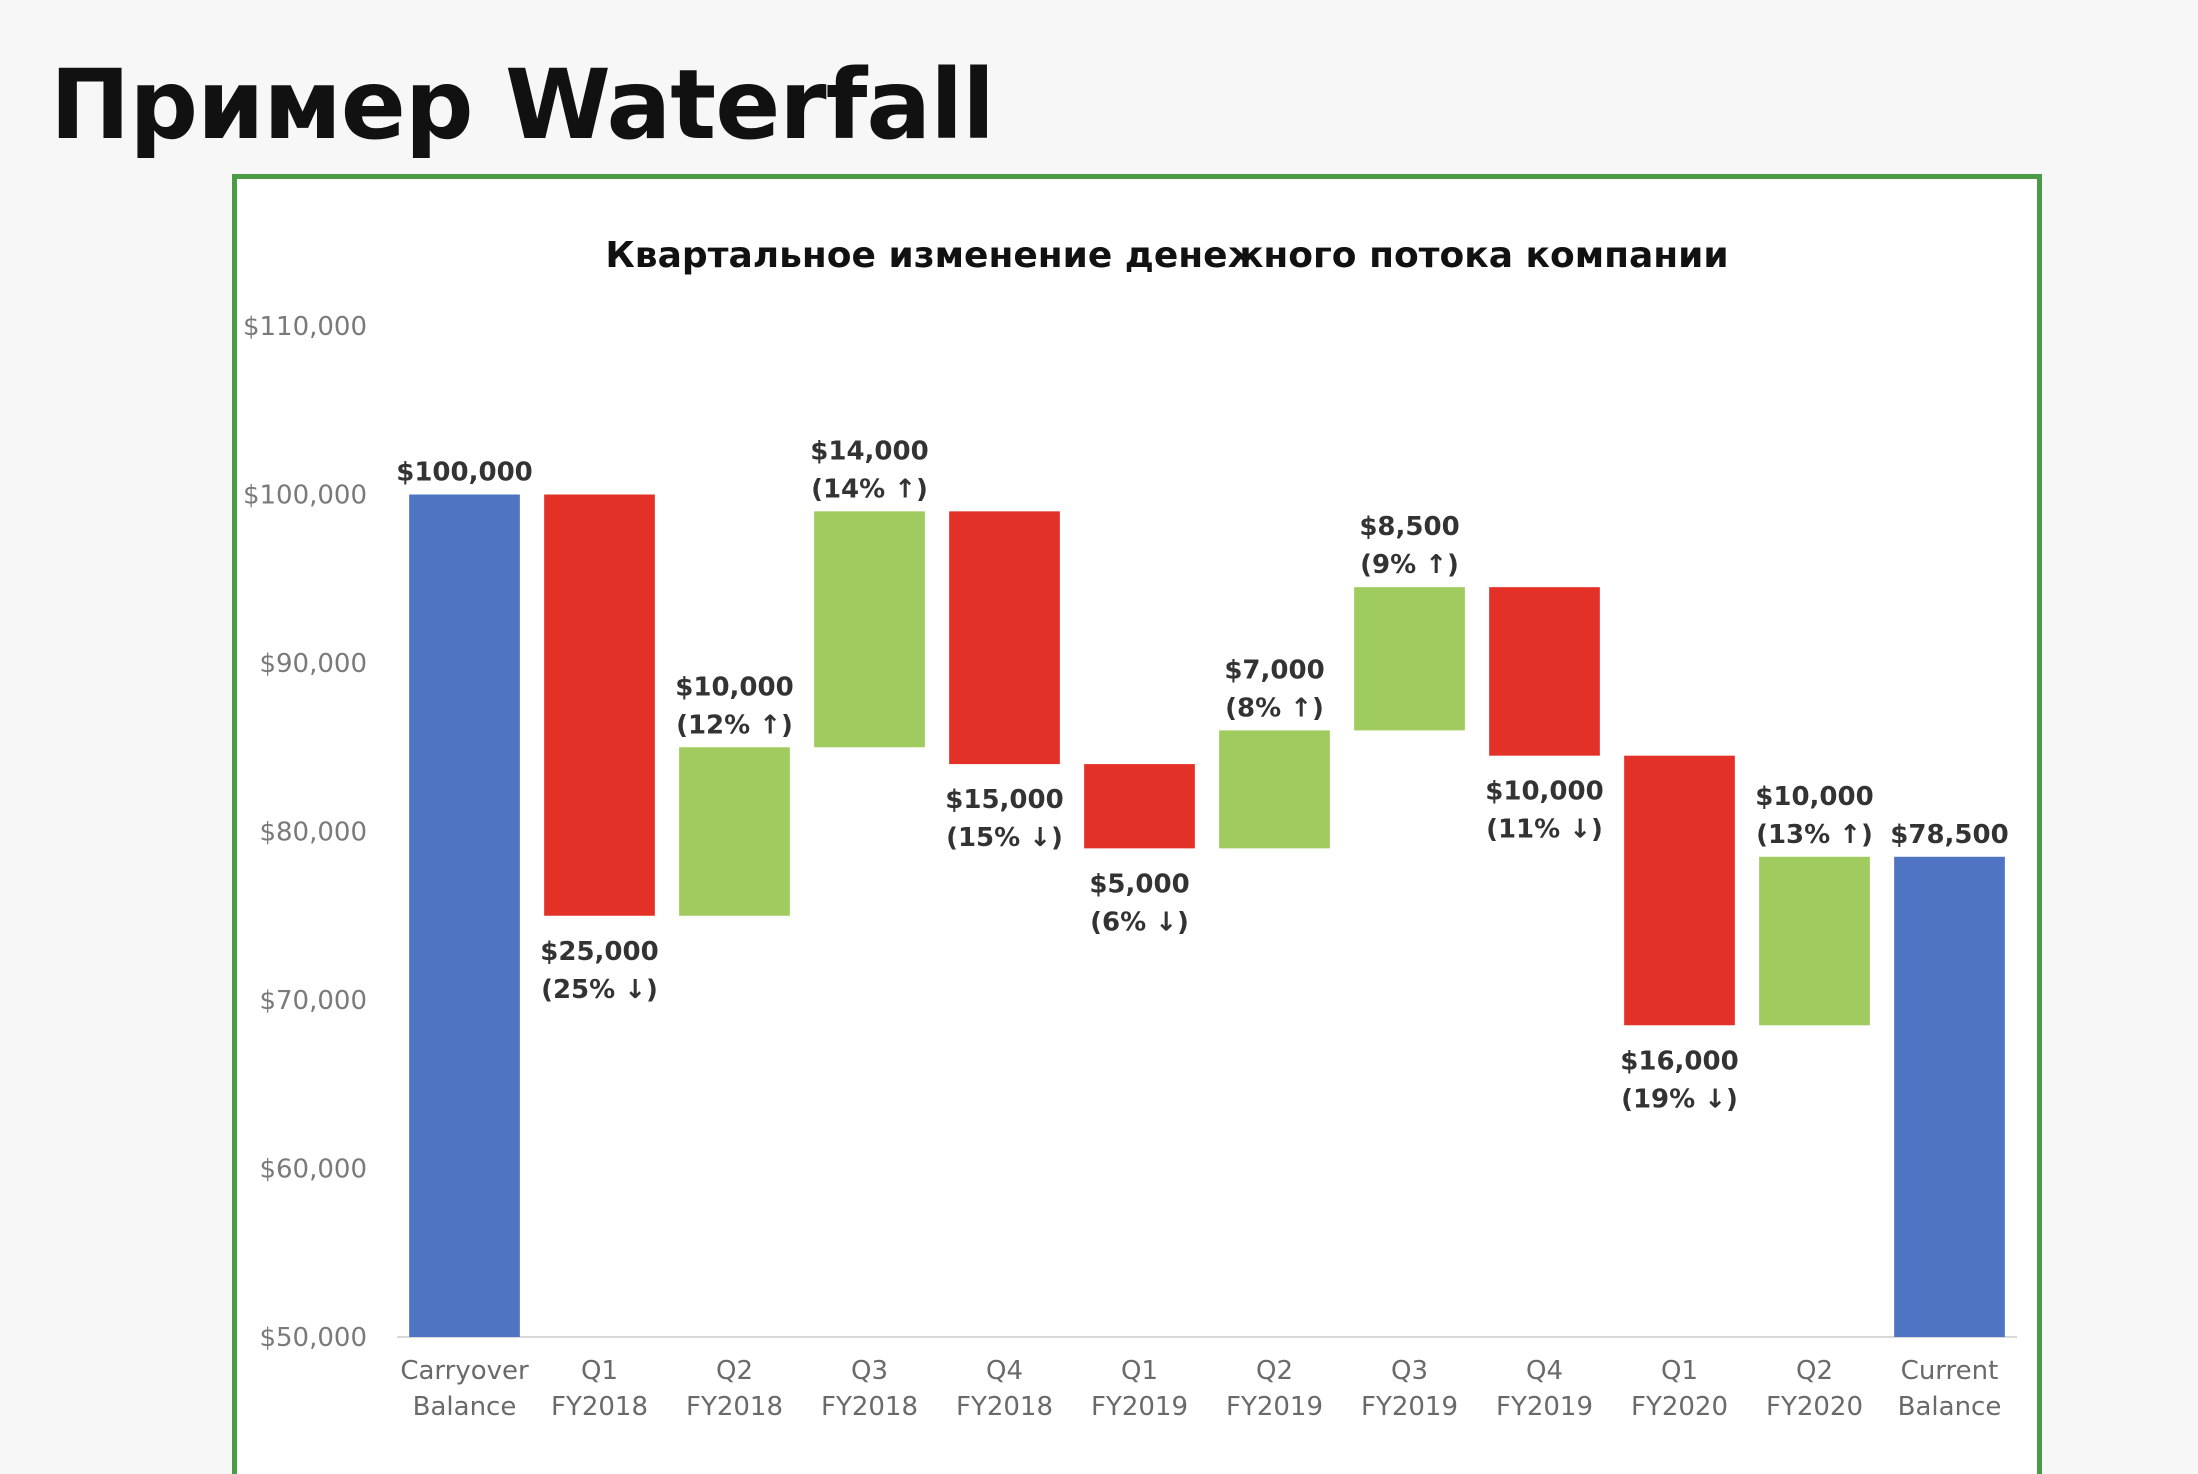  I want to click on data-label: $8,500, so click(1409, 527).